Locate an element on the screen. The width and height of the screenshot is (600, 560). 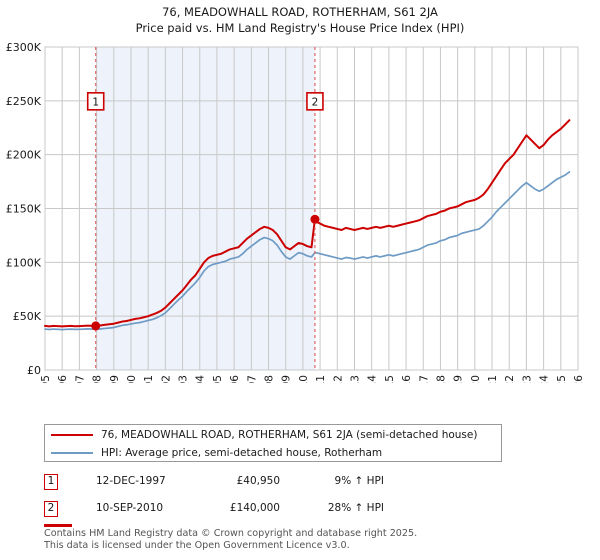
x-tick-label: 1996 is located at coordinates (63, 379).